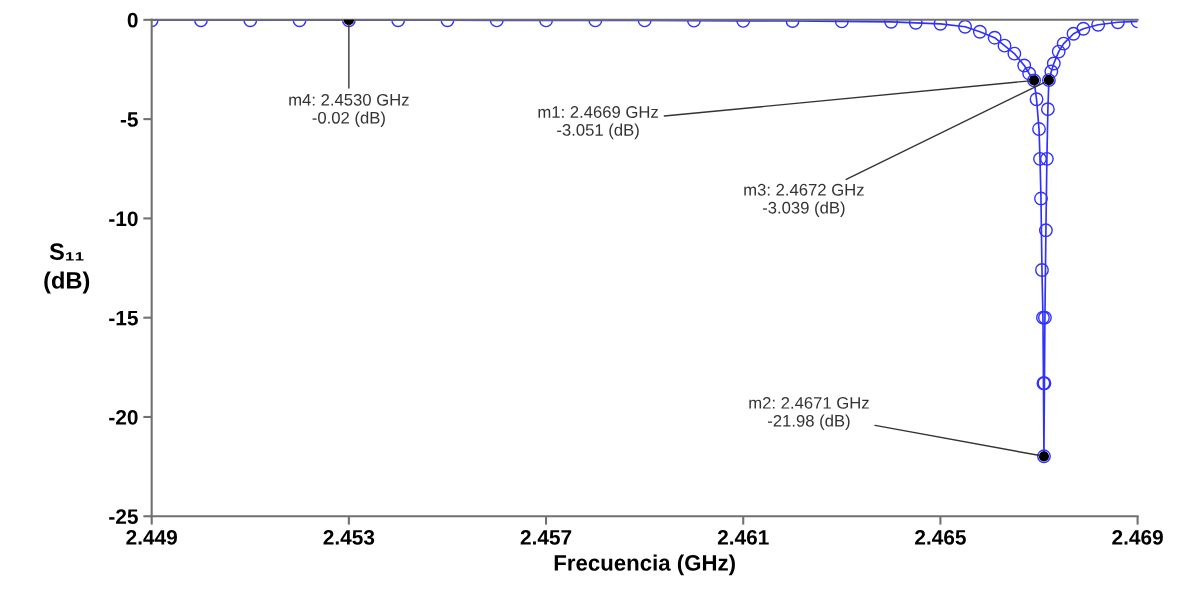 The width and height of the screenshot is (1185, 601). Describe the element at coordinates (809, 413) in the screenshot. I see `annotation: m2: 2.4671 GHz -21.98 (dB)` at that location.